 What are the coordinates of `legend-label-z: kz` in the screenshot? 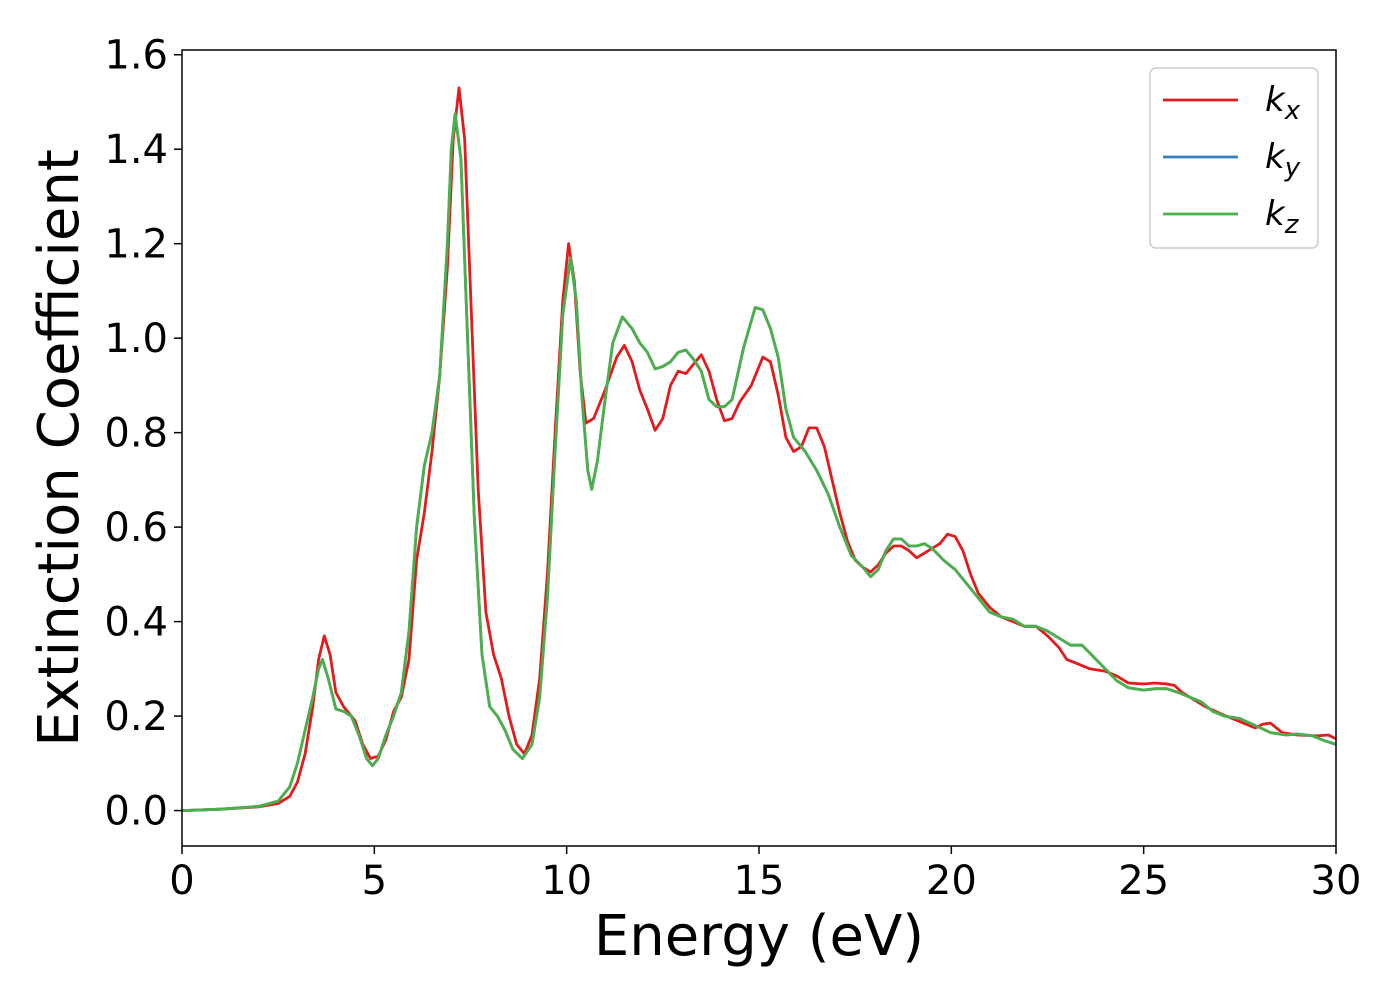 It's located at (1282, 217).